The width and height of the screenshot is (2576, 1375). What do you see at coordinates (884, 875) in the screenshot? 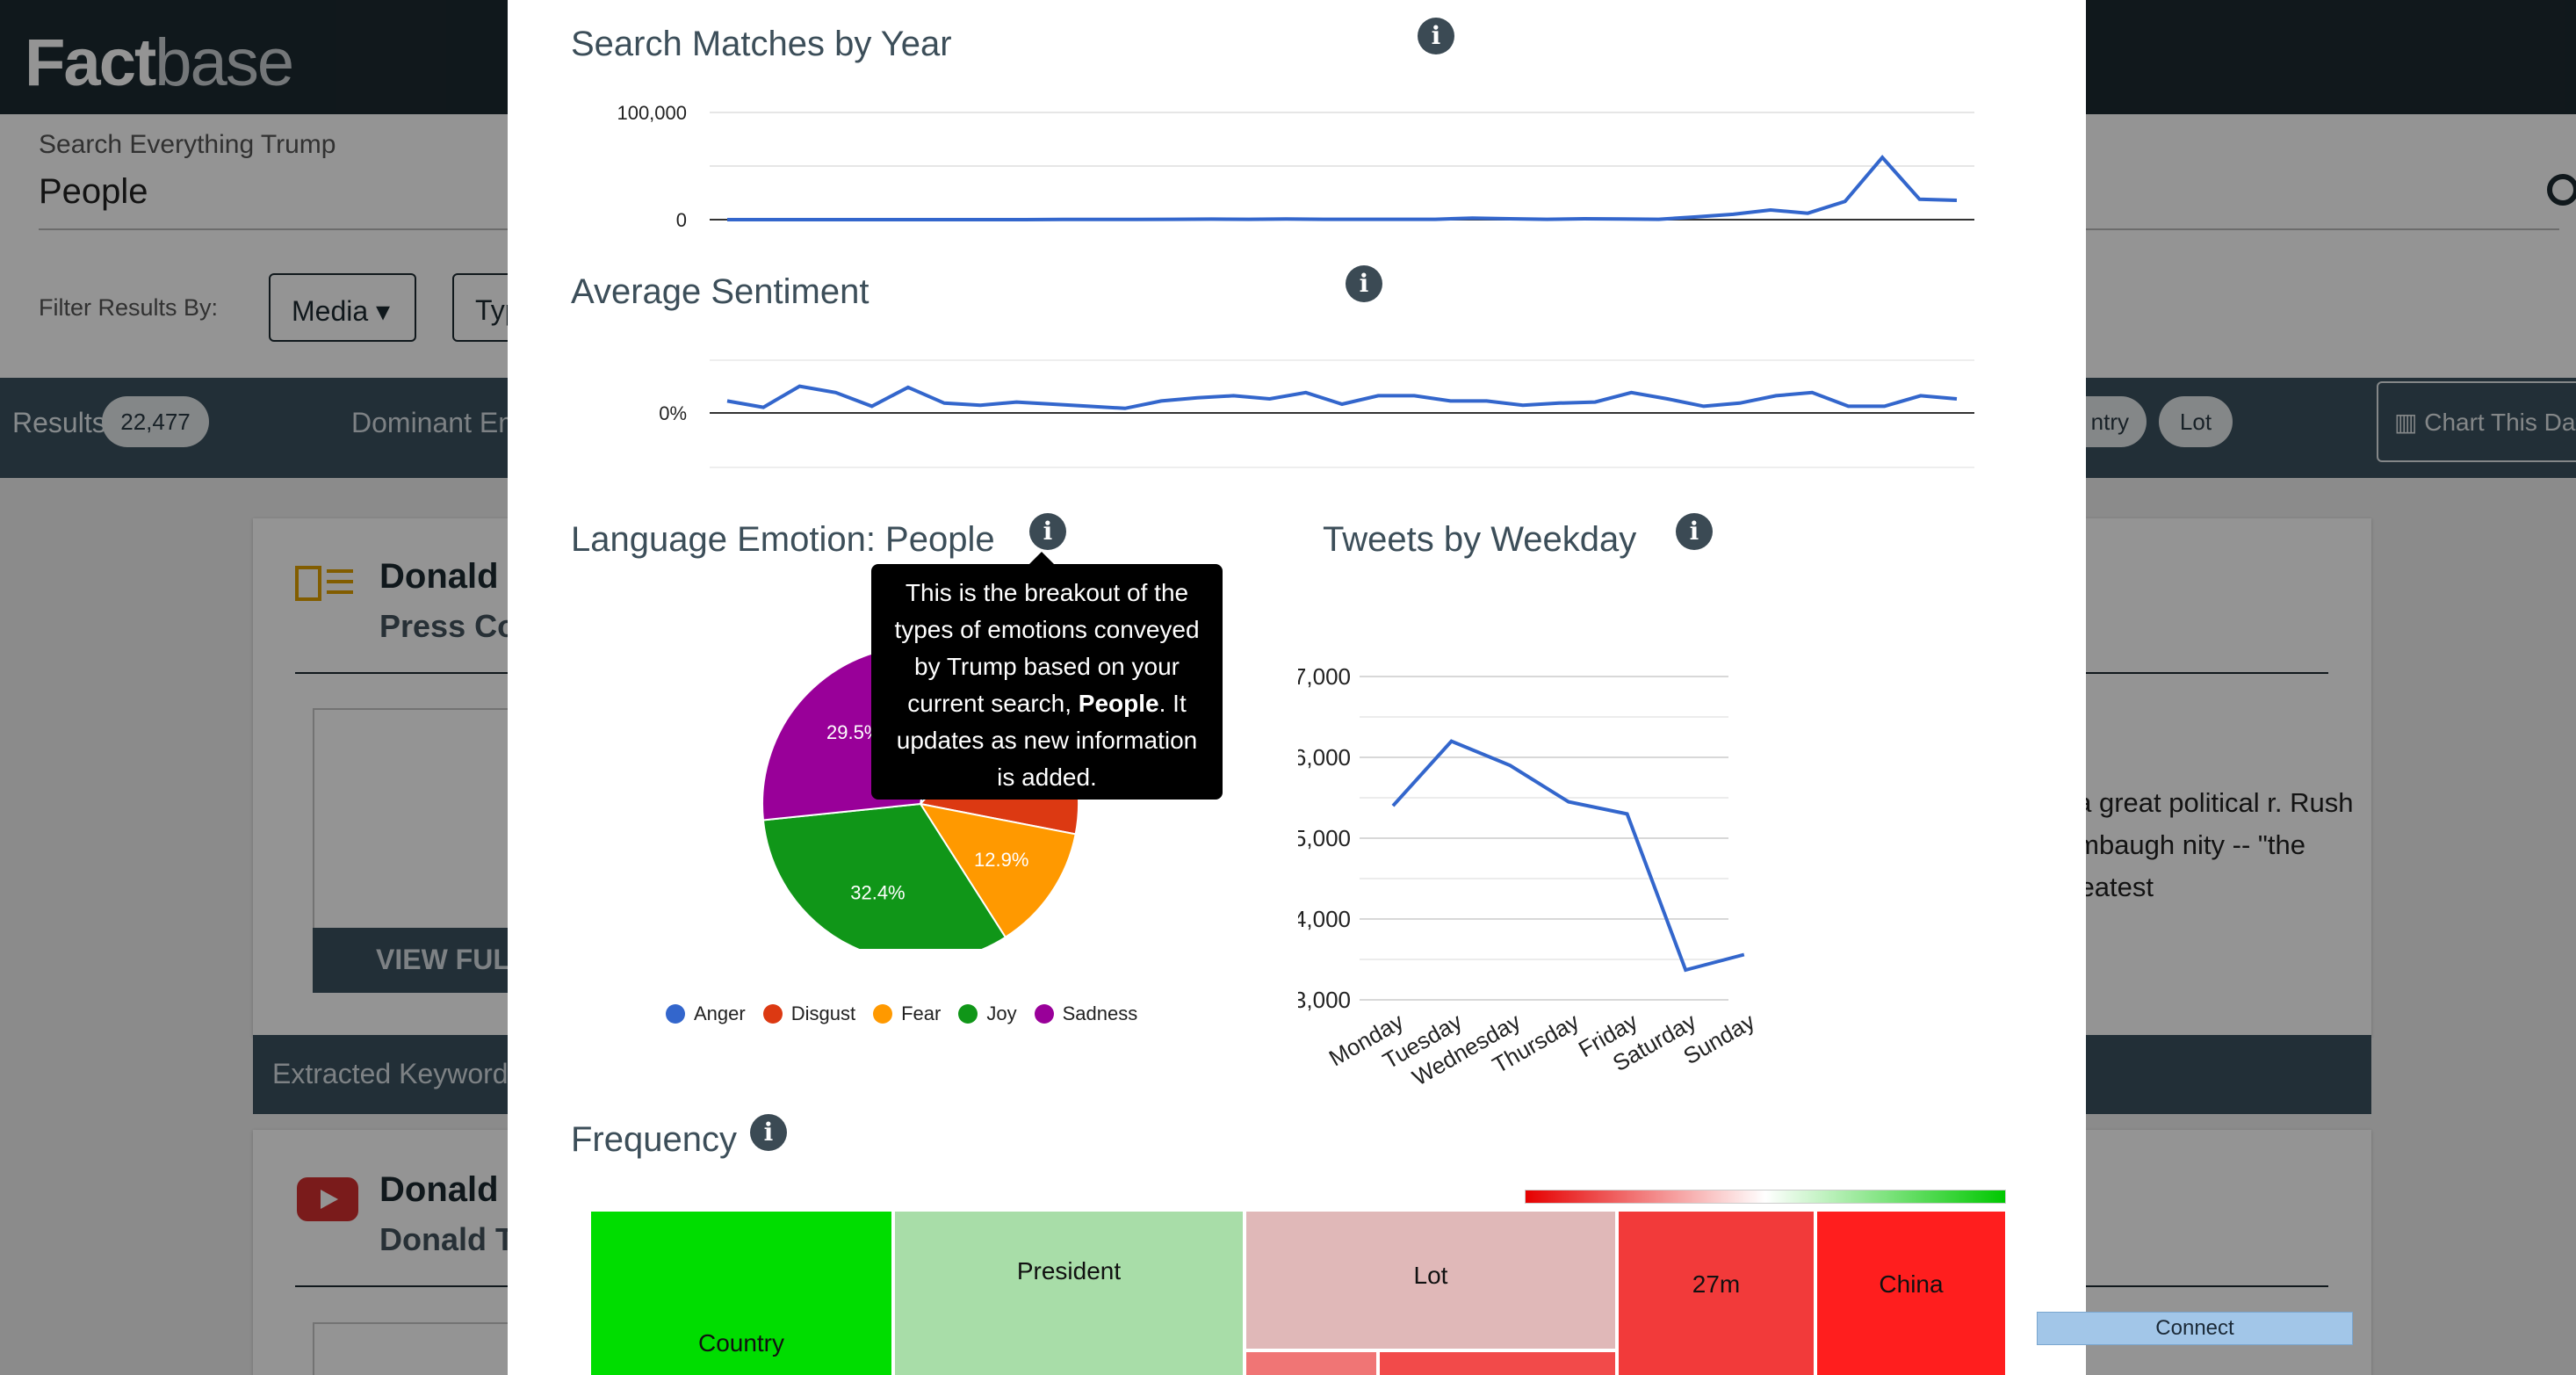
I see `pie-slice-joy` at bounding box center [884, 875].